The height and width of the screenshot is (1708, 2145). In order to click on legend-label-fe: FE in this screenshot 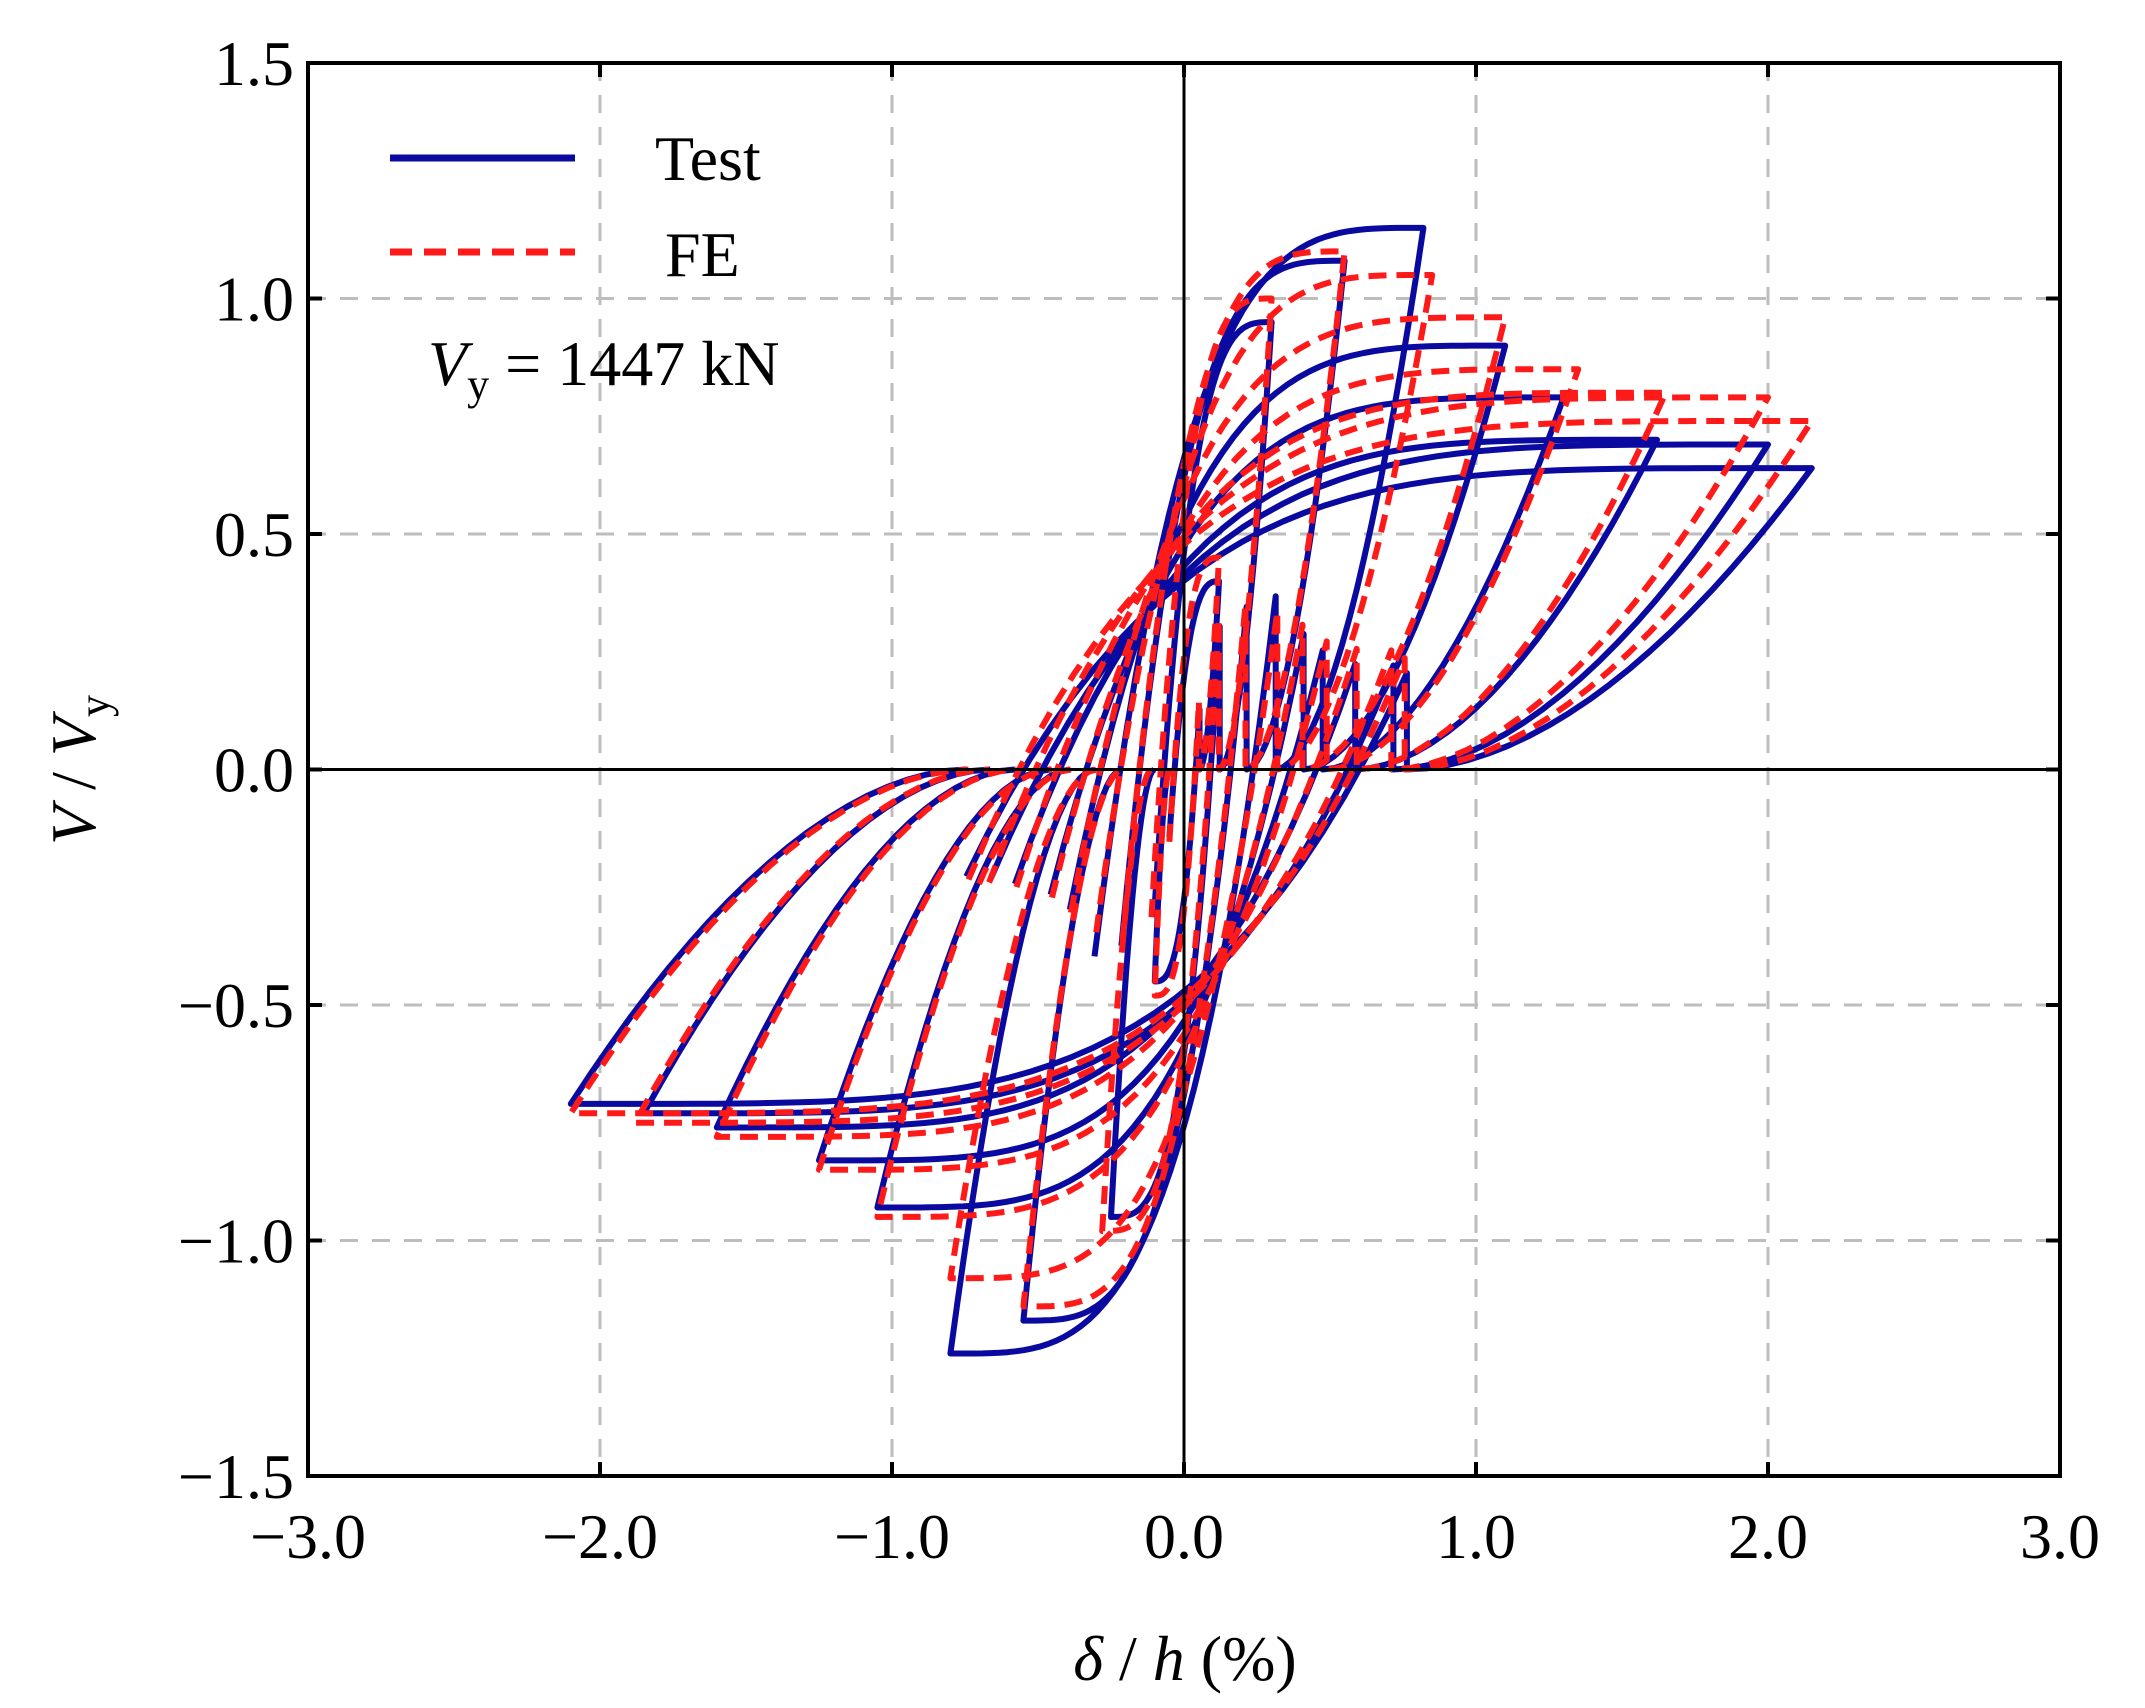, I will do `click(702, 254)`.